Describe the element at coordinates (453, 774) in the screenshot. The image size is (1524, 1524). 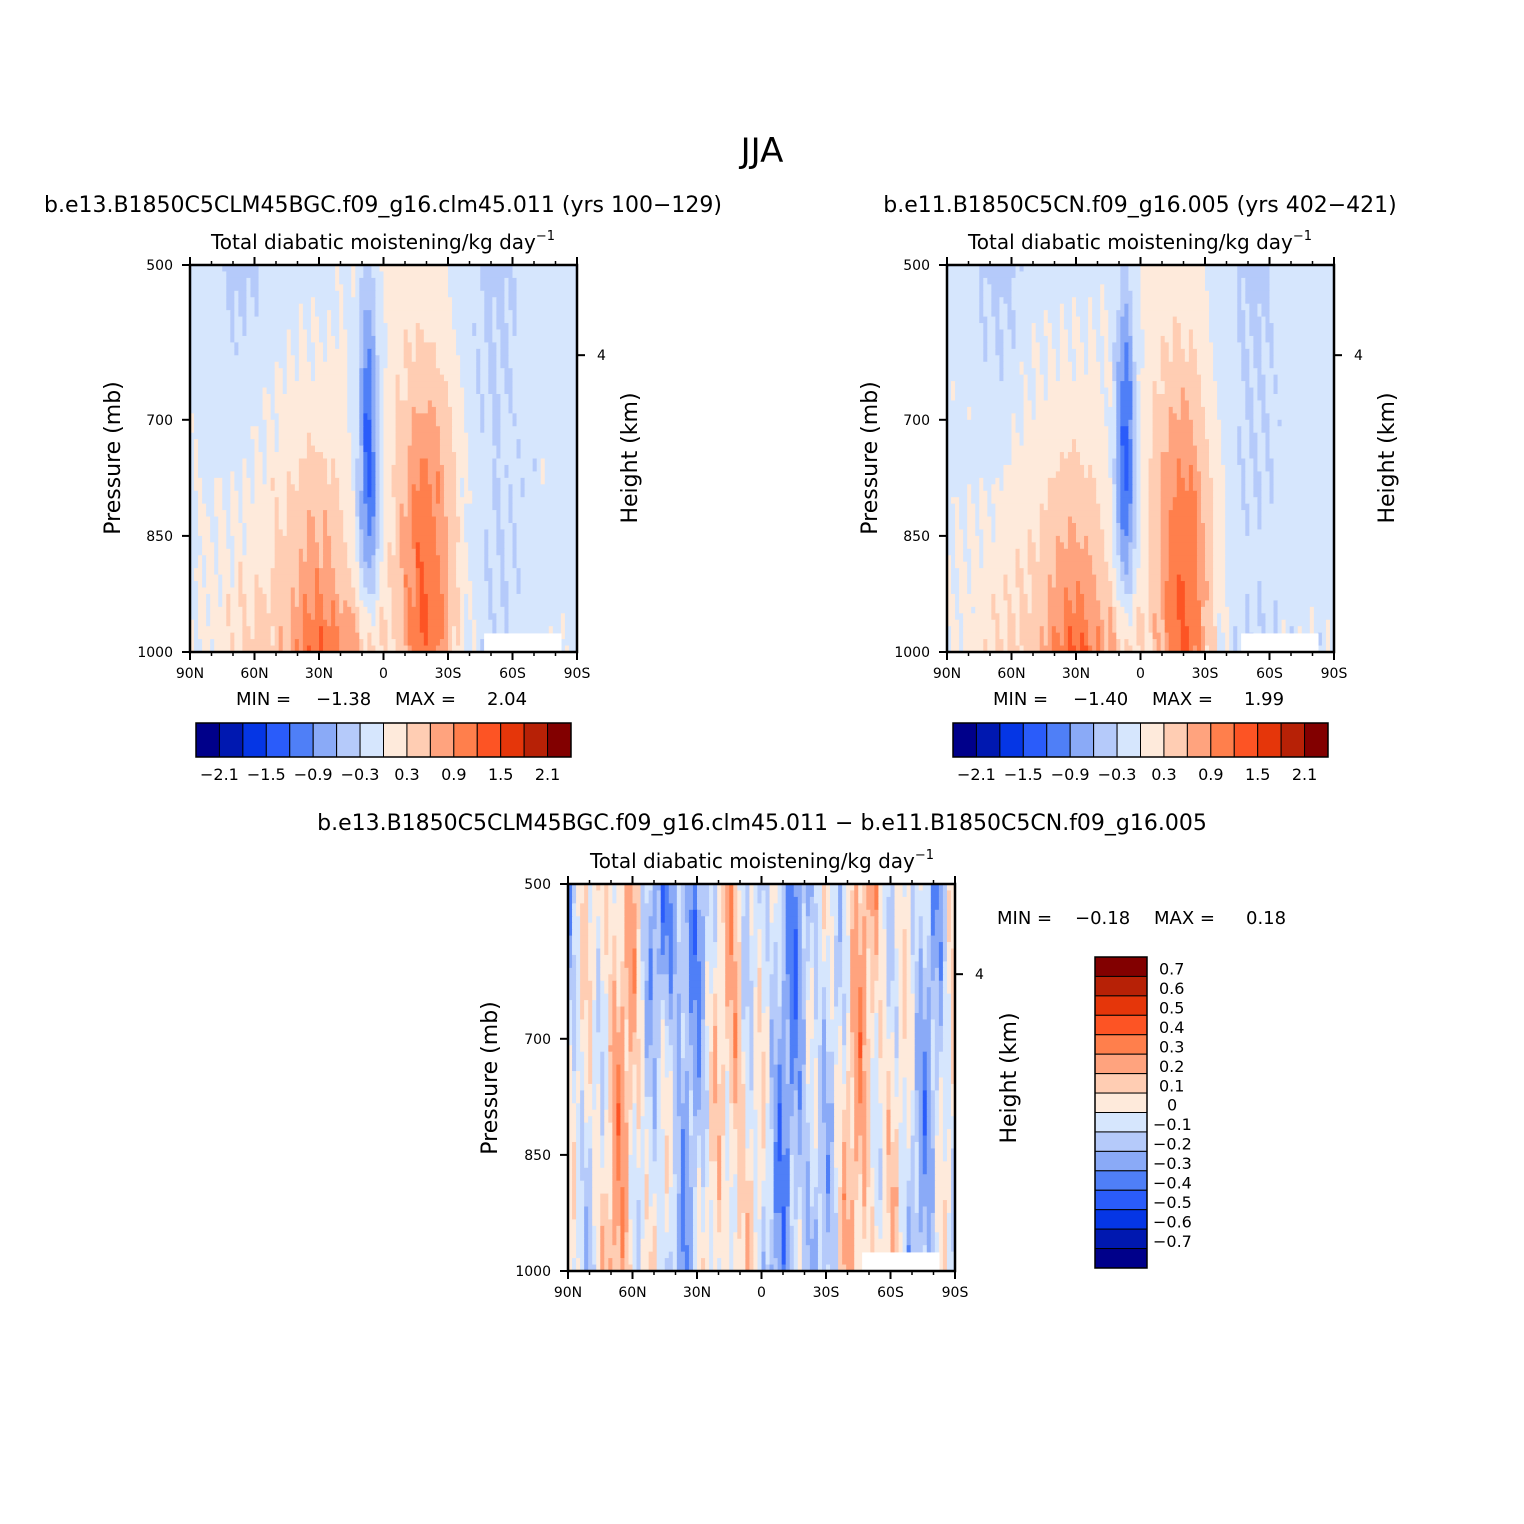
I see `colorbar-label: 0.9` at that location.